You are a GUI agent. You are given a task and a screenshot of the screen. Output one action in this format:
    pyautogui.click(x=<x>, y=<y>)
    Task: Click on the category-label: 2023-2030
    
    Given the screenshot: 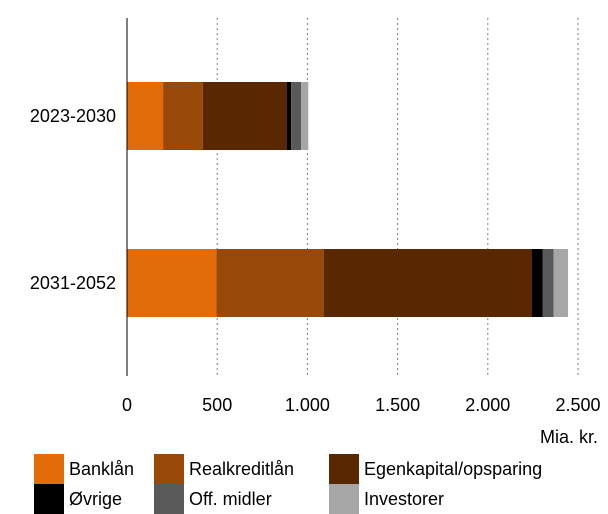 What is the action you would take?
    pyautogui.click(x=73, y=116)
    